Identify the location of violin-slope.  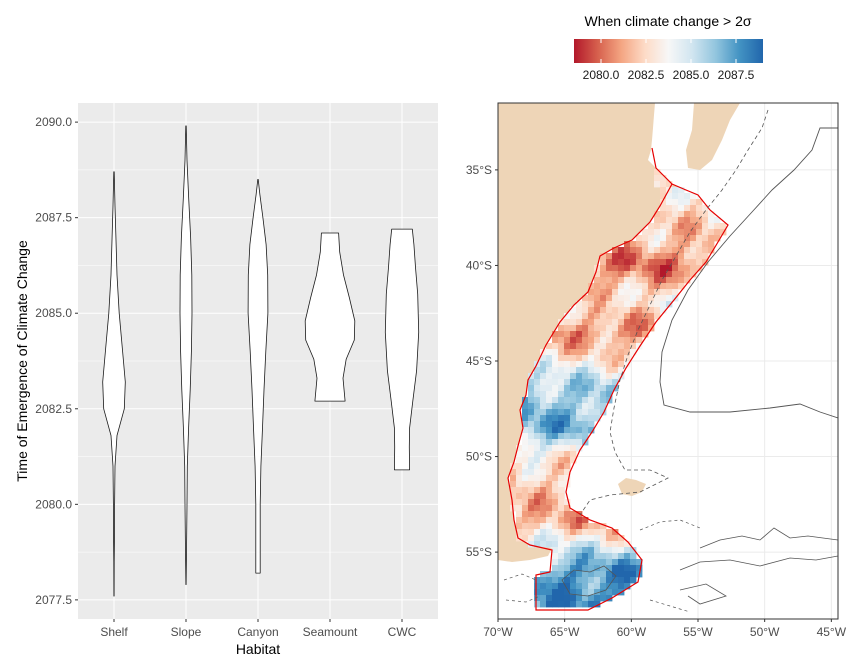
(186, 355).